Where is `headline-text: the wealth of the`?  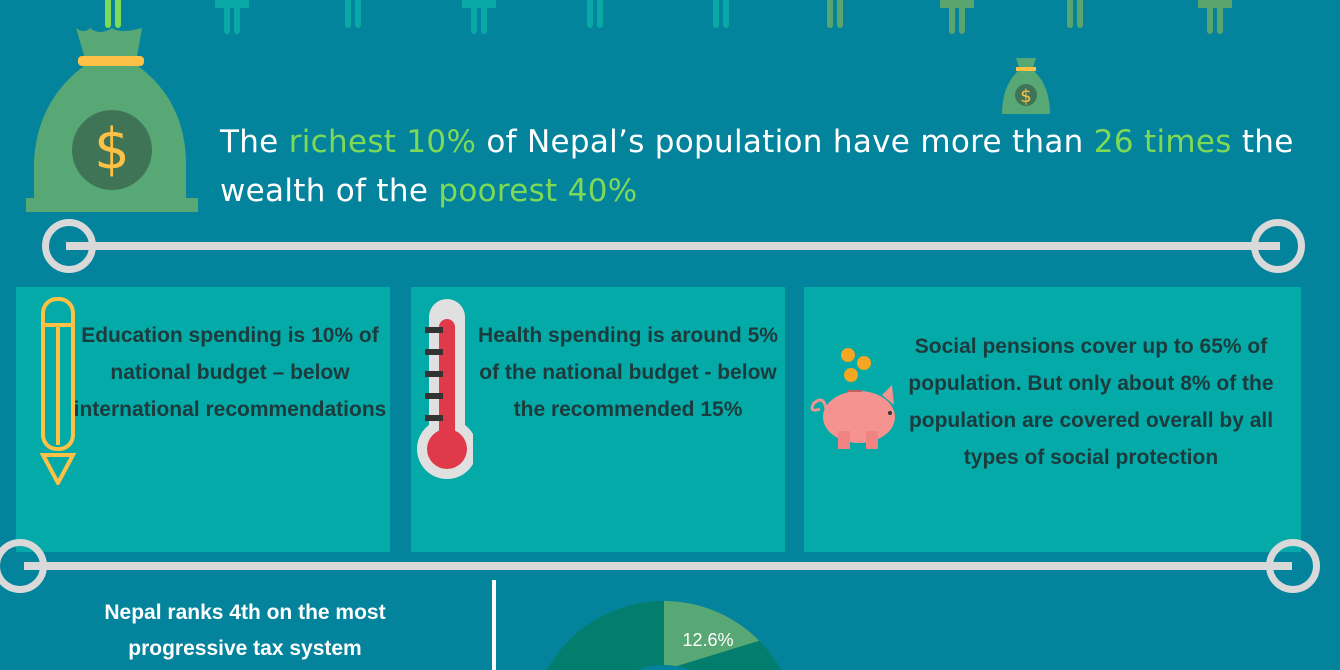
headline-text: the wealth of the is located at coordinates (757, 166).